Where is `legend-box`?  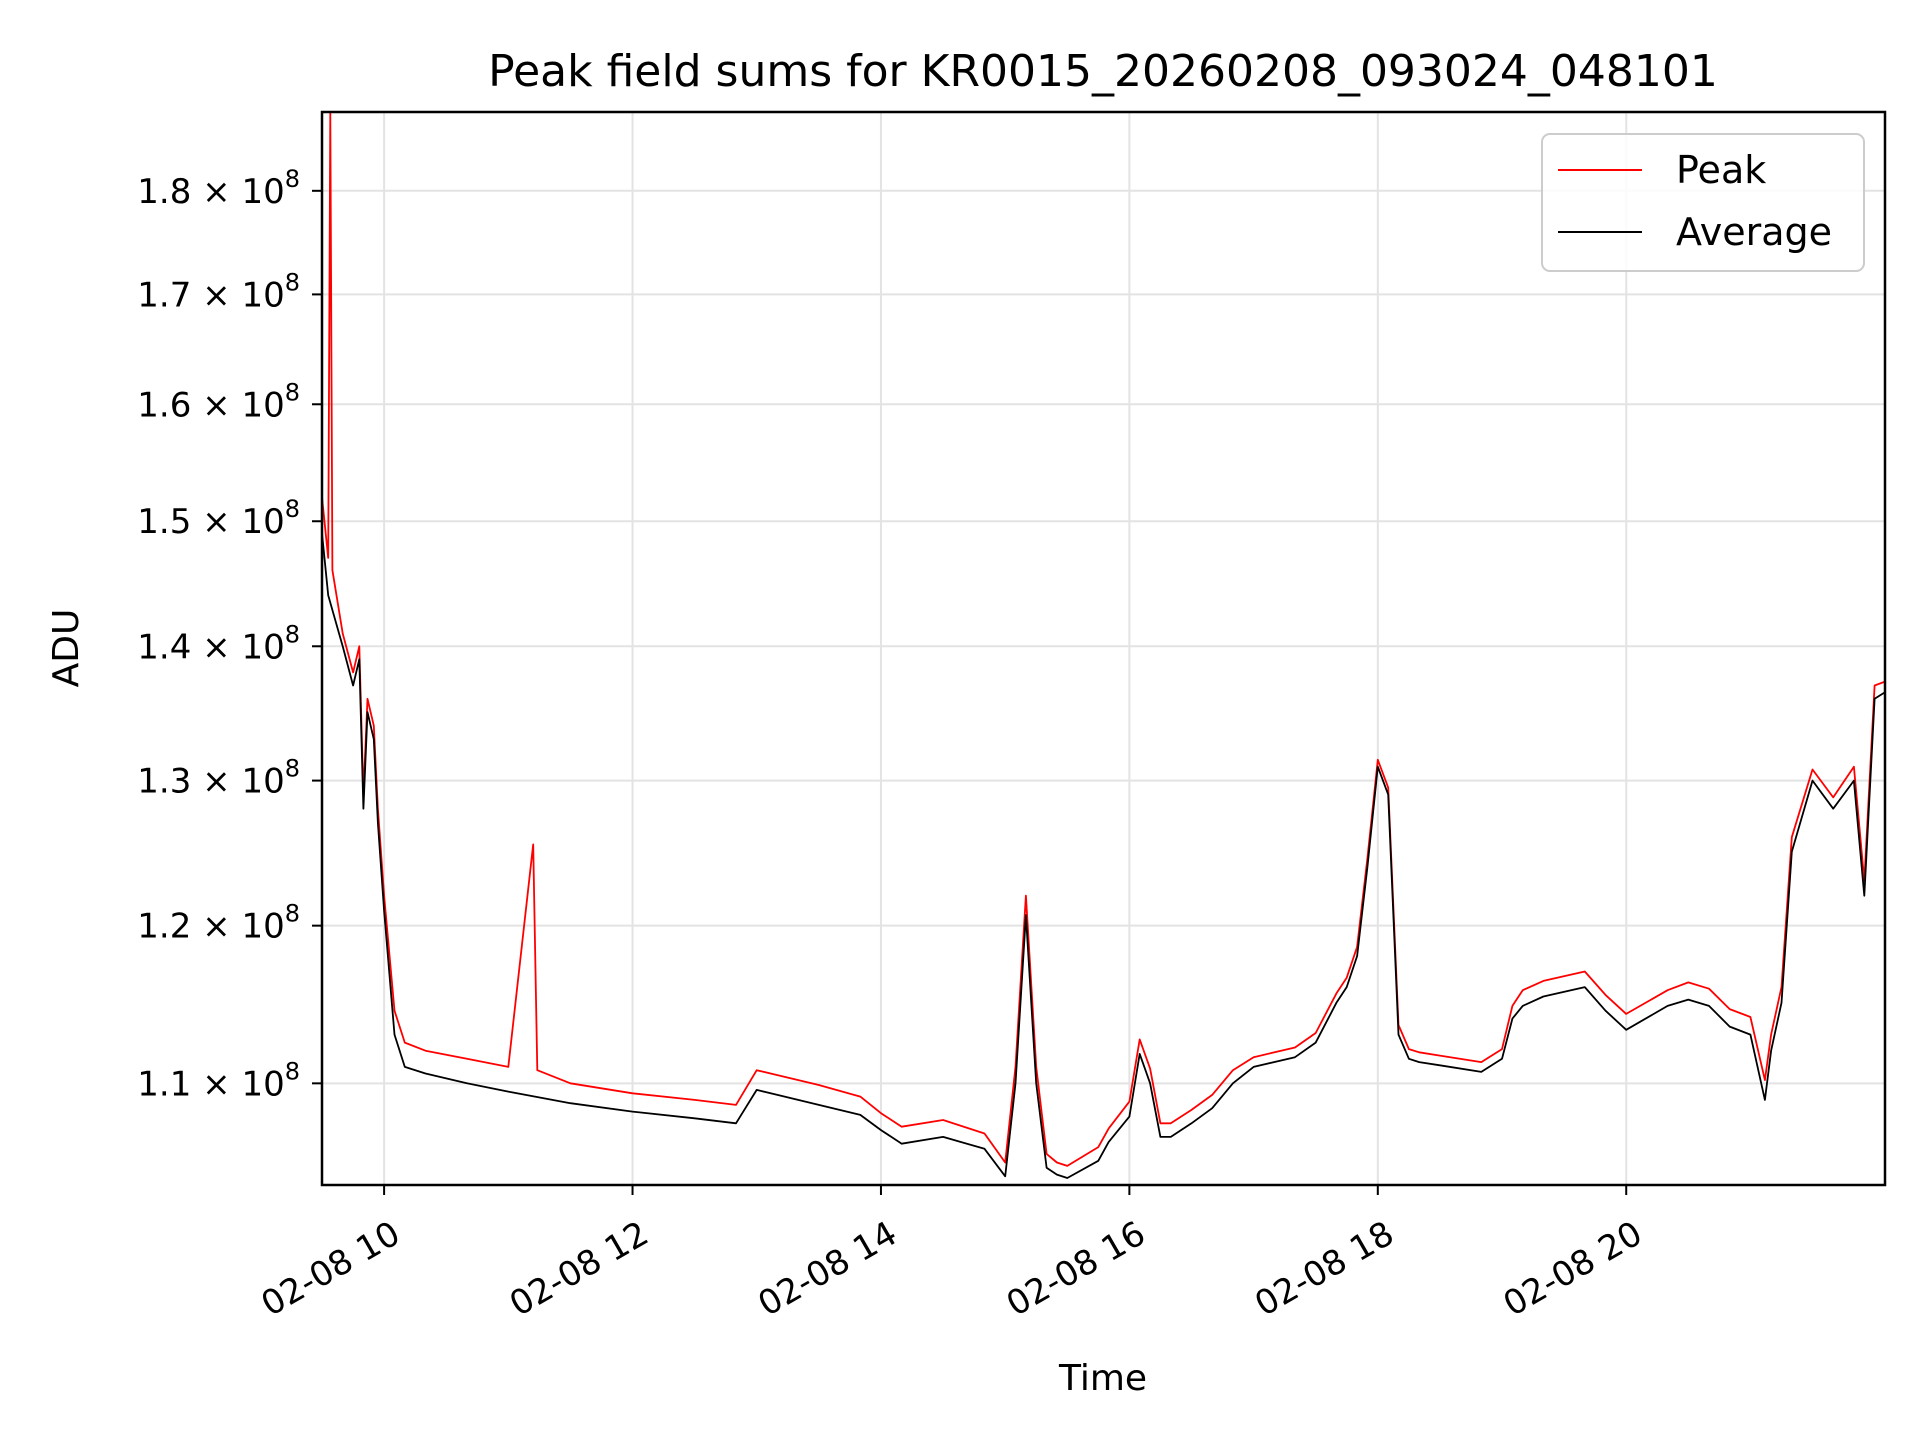 legend-box is located at coordinates (1703, 202).